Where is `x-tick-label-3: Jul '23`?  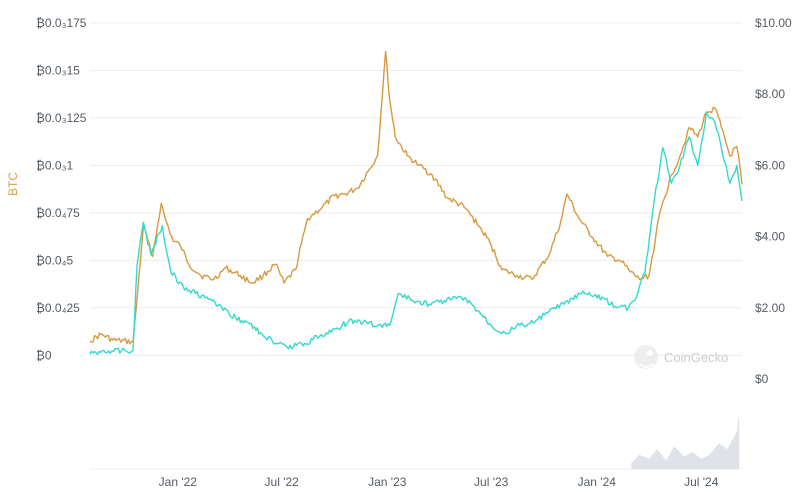 x-tick-label-3: Jul '23 is located at coordinates (491, 482).